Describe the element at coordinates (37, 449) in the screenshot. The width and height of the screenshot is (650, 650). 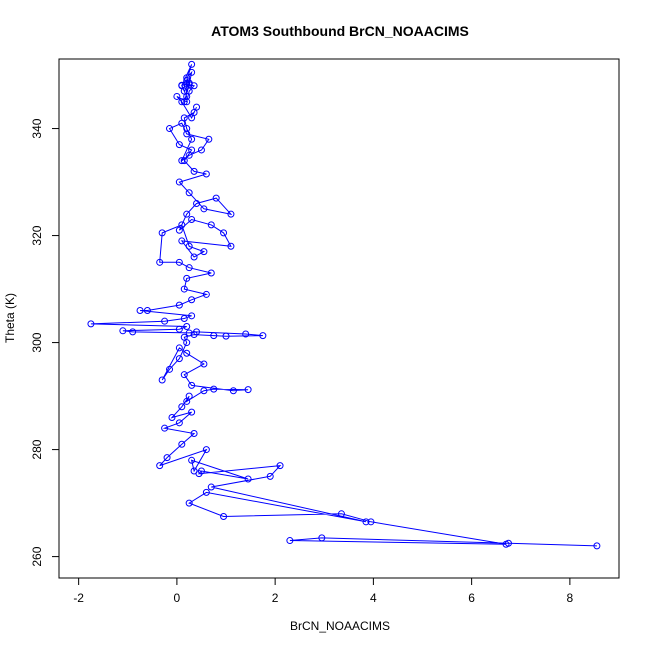
I see `y-tick-label: 280` at that location.